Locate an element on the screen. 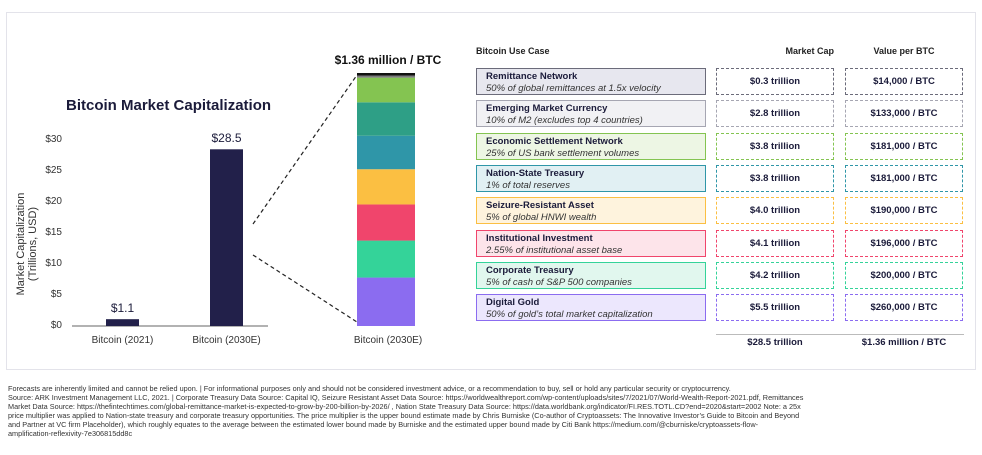 The width and height of the screenshot is (982, 455). value-per-btc-cell: $260,000 / BTC is located at coordinates (904, 308).